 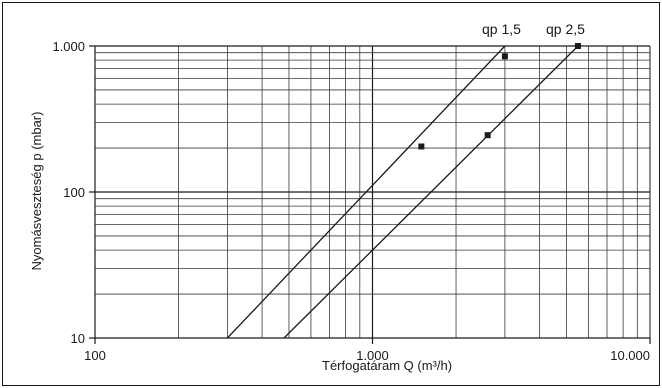 I want to click on y-axis-label: Nyomásveszteség p (mbar), so click(x=36, y=191).